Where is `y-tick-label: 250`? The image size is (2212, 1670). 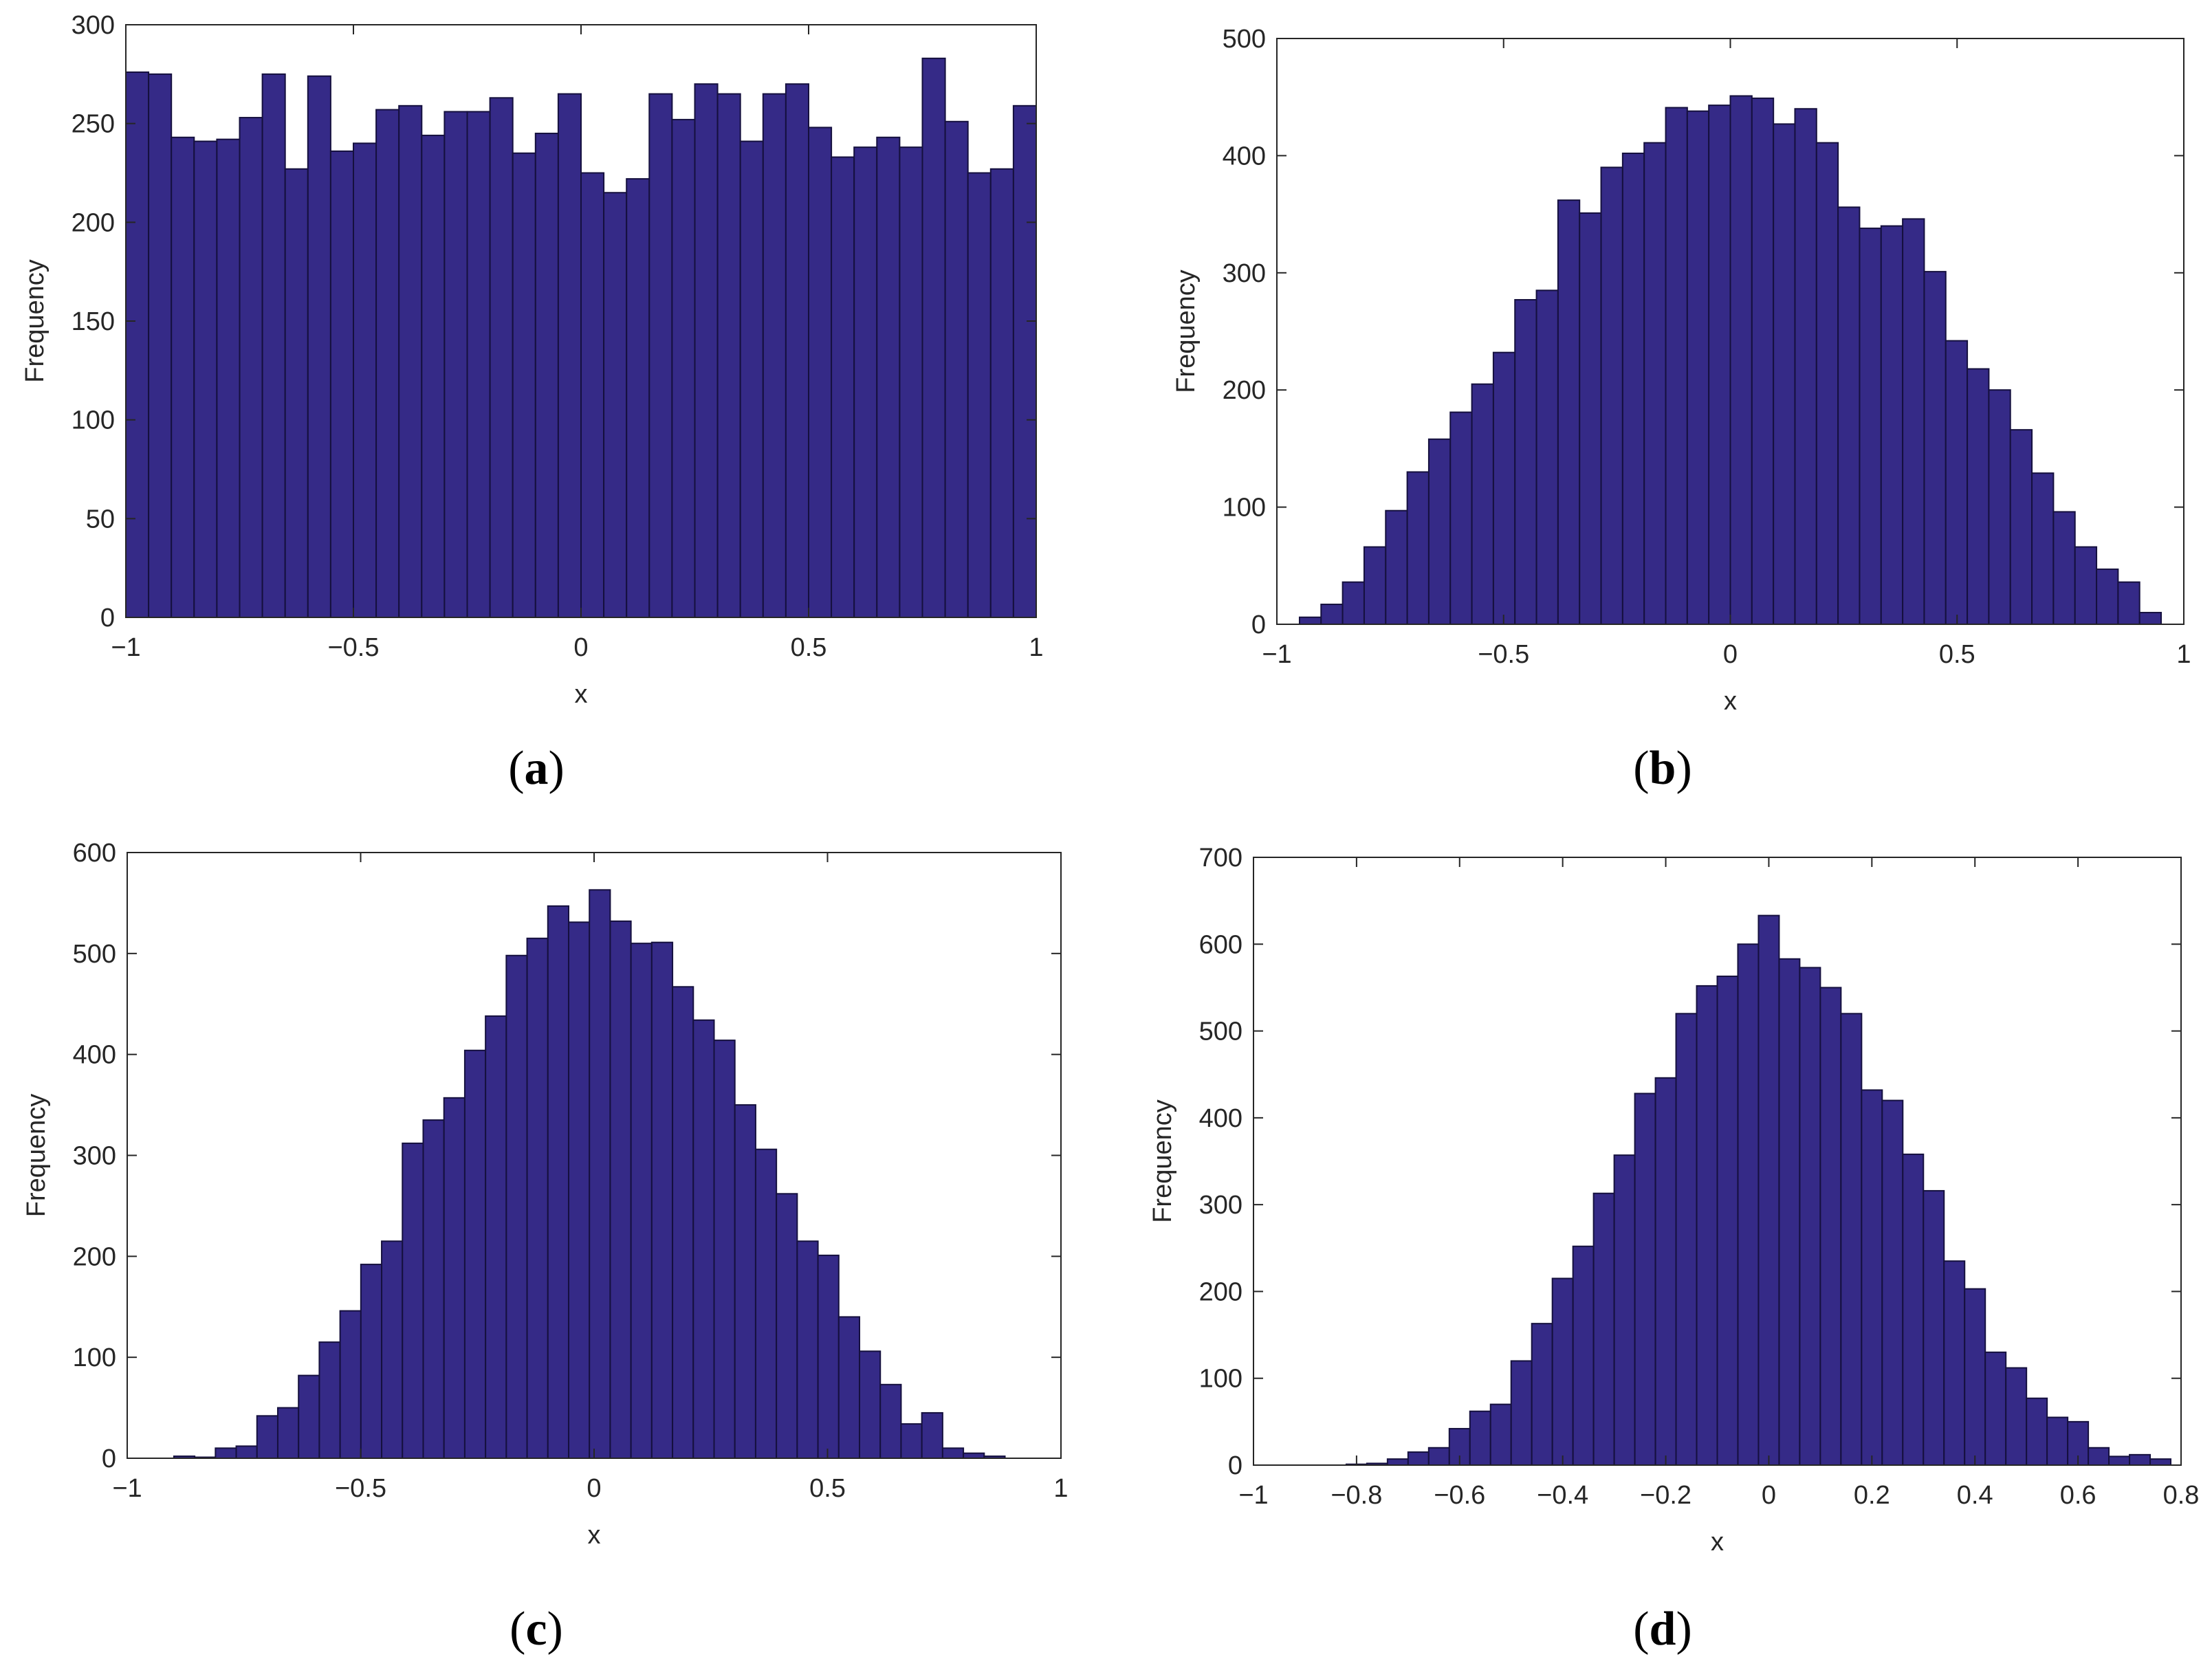
y-tick-label: 250 is located at coordinates (93, 124).